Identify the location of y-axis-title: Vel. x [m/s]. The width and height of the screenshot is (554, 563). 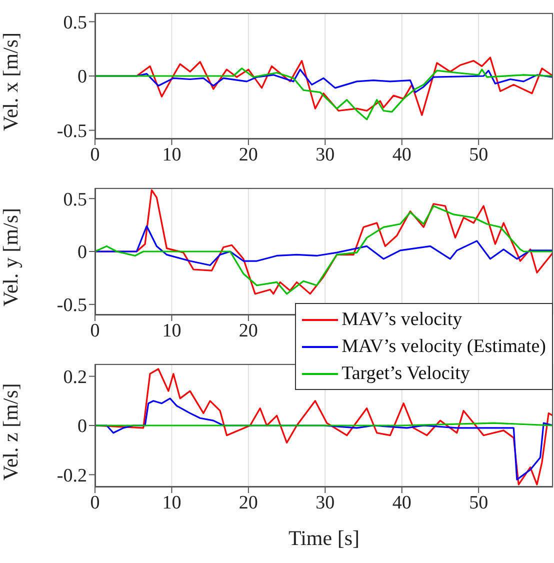
(11, 81).